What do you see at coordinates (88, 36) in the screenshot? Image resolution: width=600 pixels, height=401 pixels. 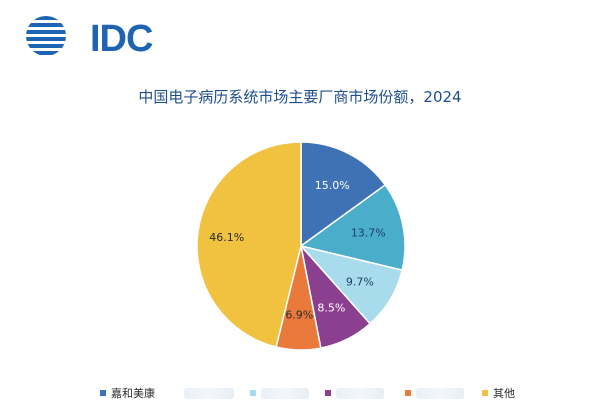 I see `idc-logo: IDC` at bounding box center [88, 36].